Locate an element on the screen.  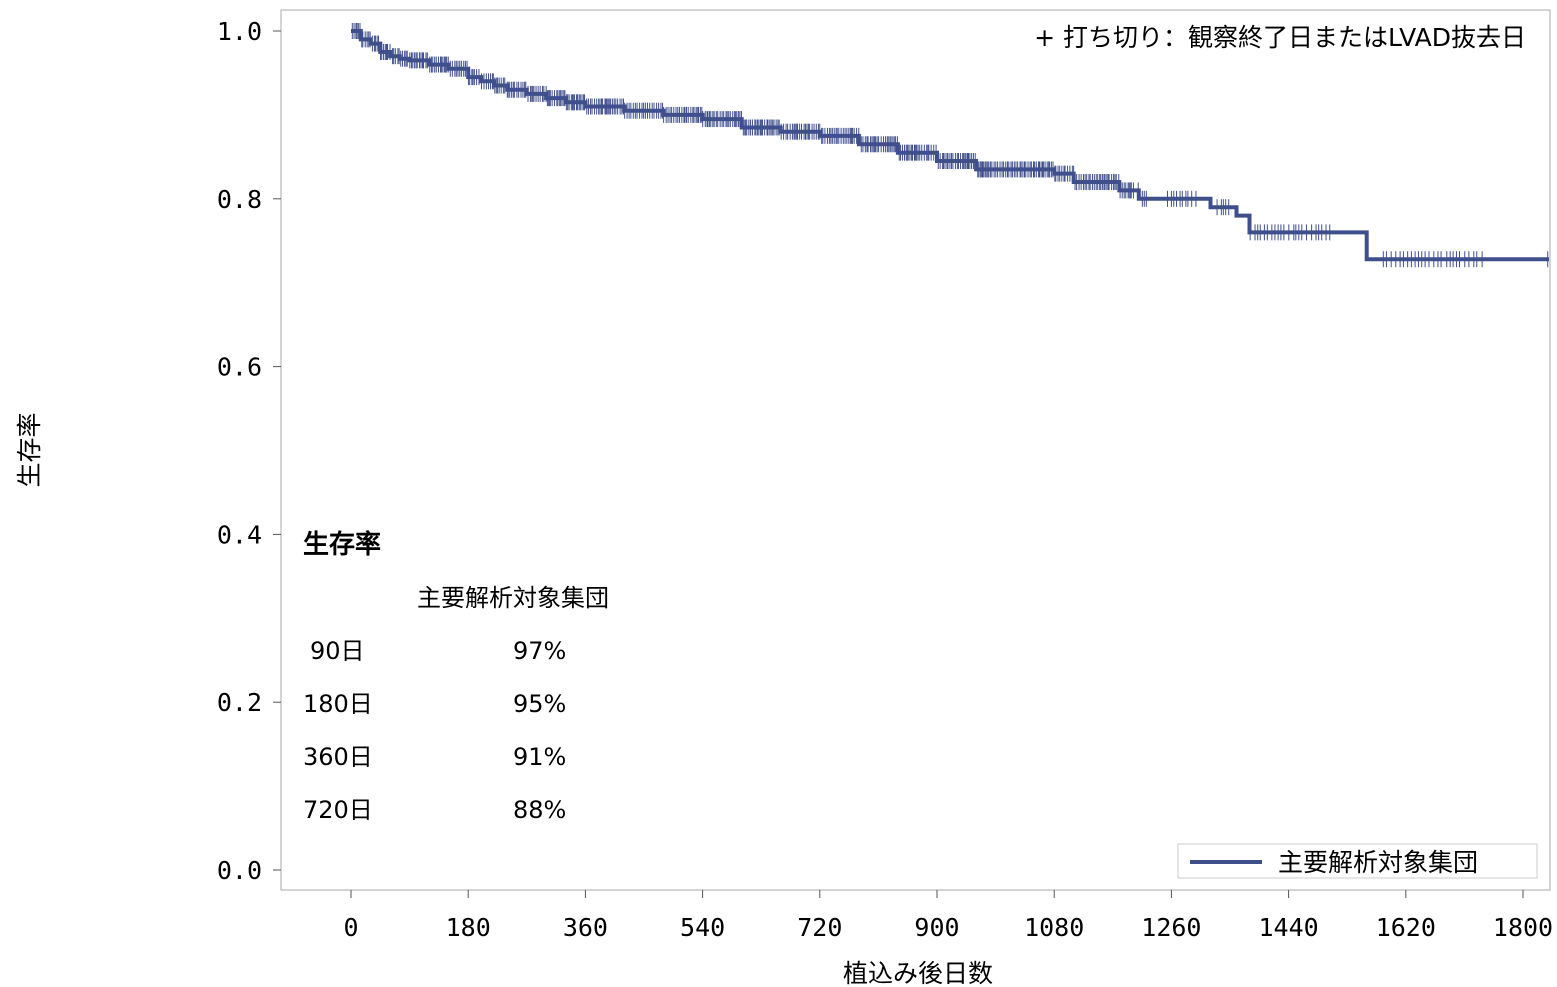
x-tick-label: 1620 is located at coordinates (1406, 927).